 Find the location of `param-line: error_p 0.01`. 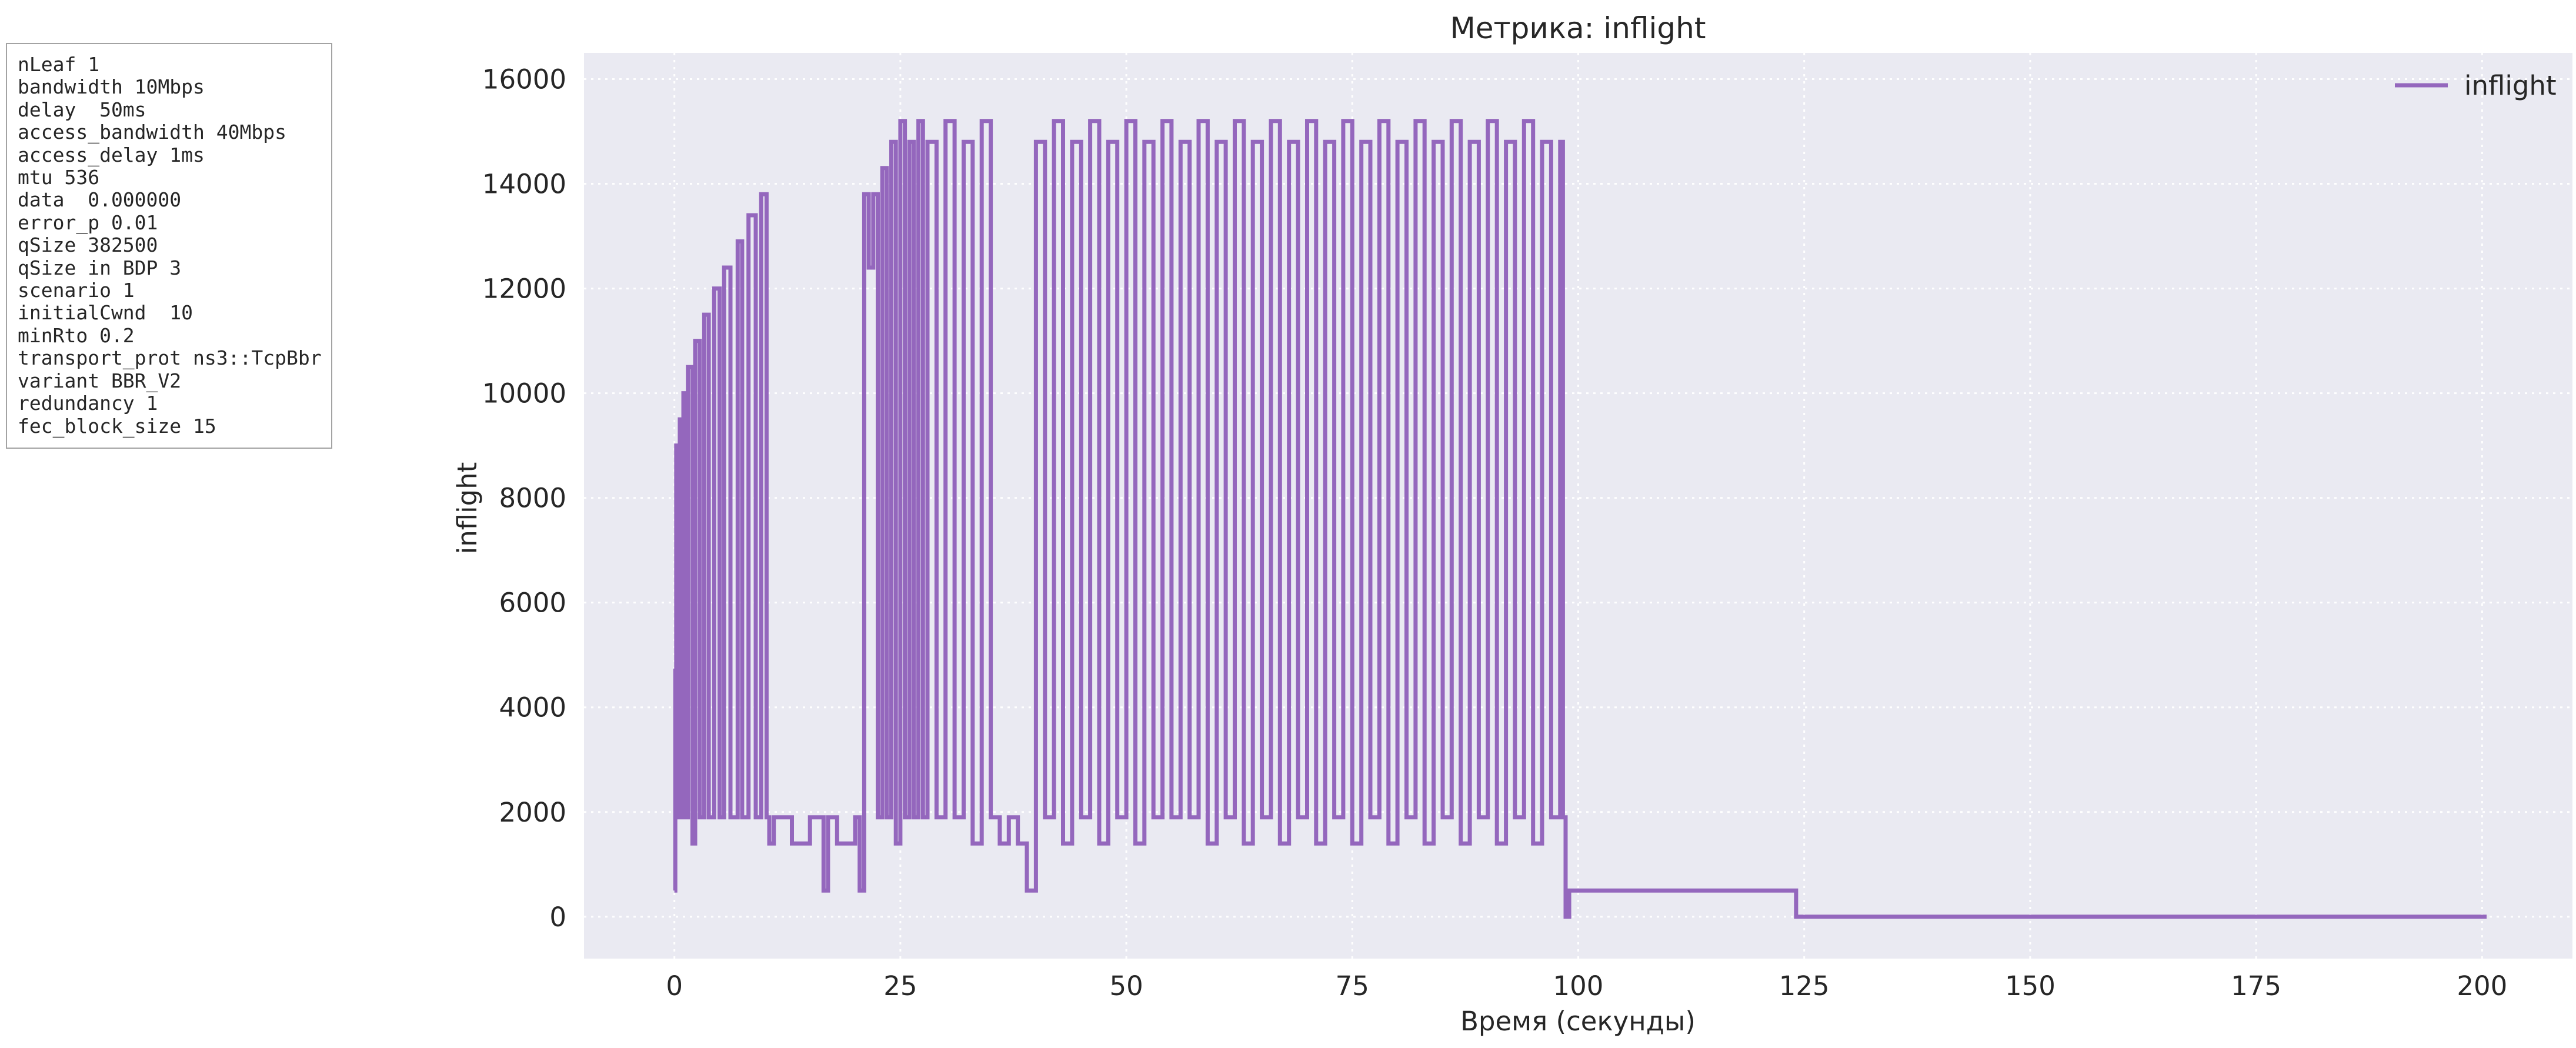

param-line: error_p 0.01 is located at coordinates (88, 222).